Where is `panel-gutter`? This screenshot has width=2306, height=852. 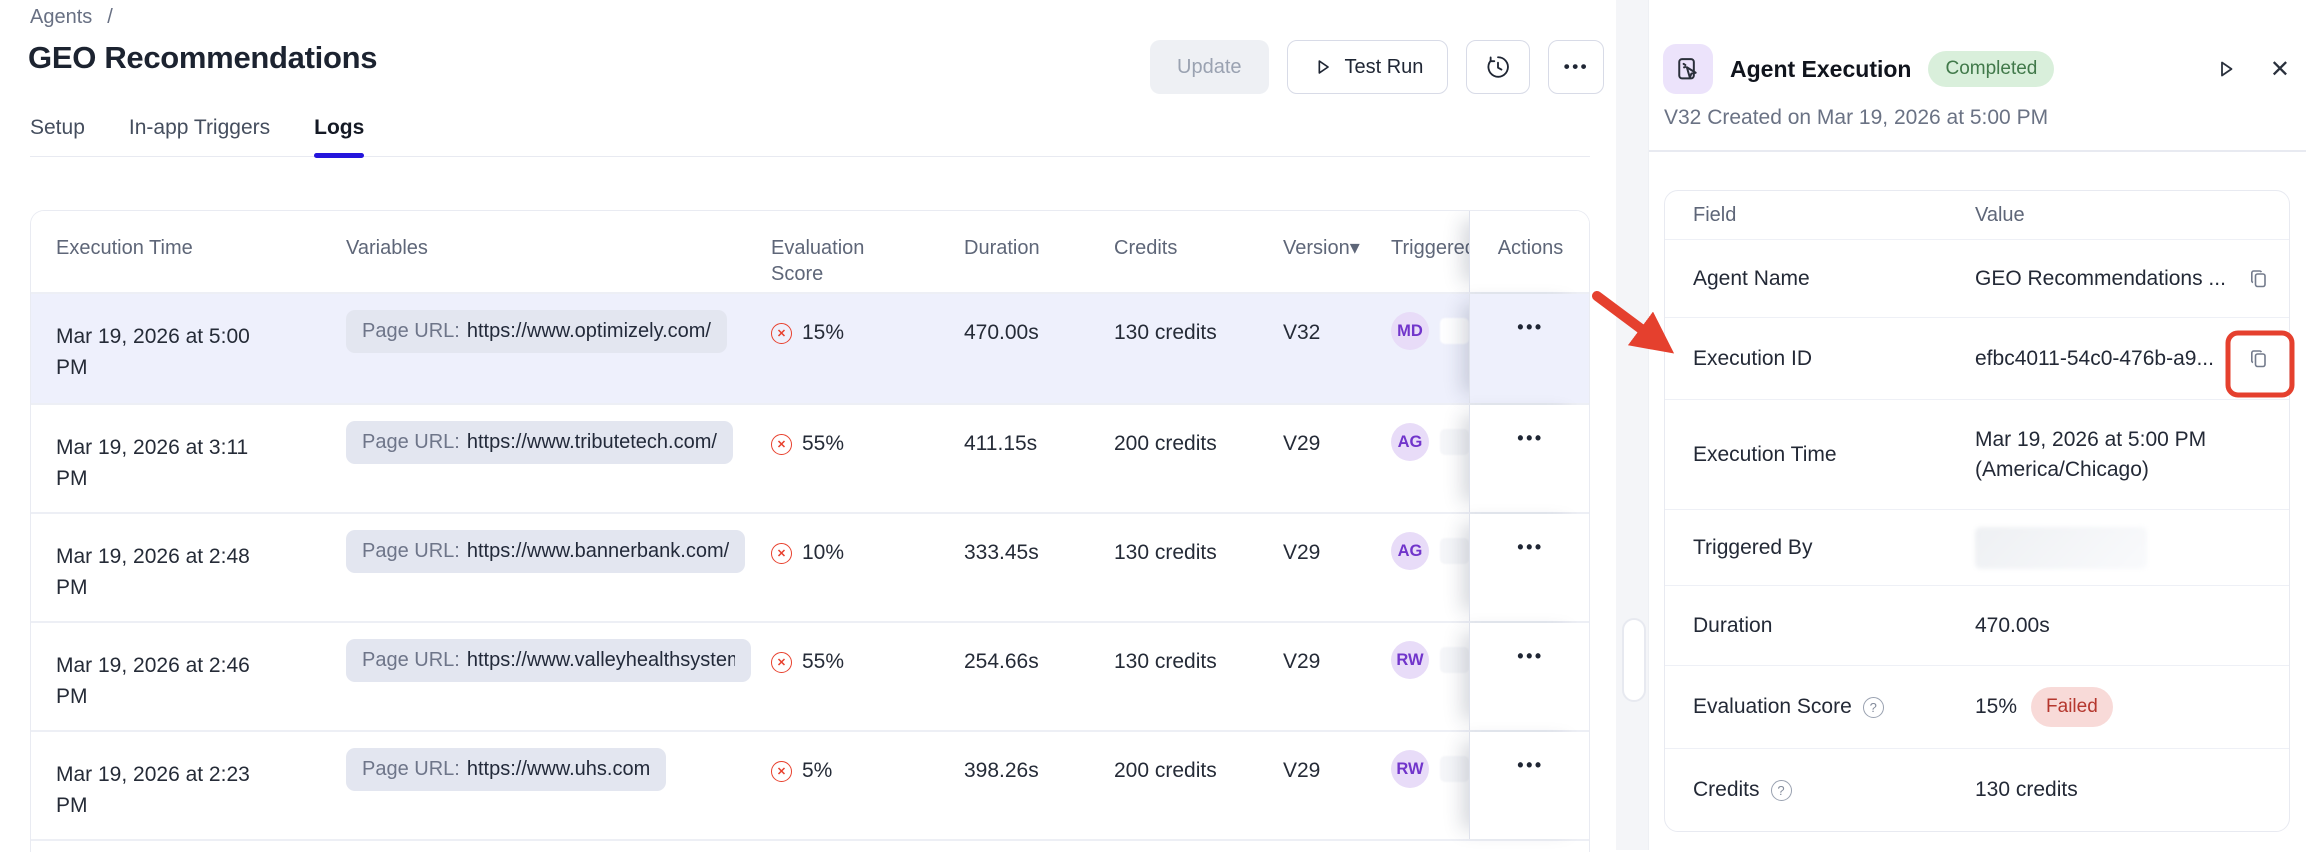
panel-gutter is located at coordinates (1632, 425).